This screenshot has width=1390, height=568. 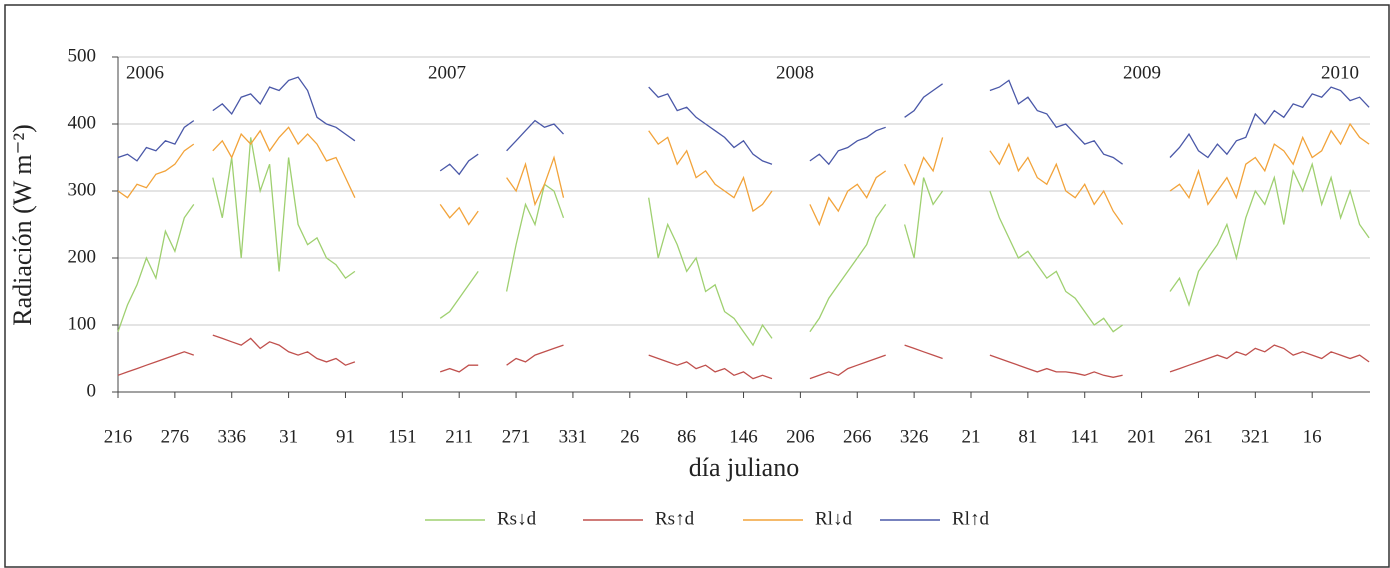 What do you see at coordinates (402, 436) in the screenshot?
I see `x-tick-label: 151` at bounding box center [402, 436].